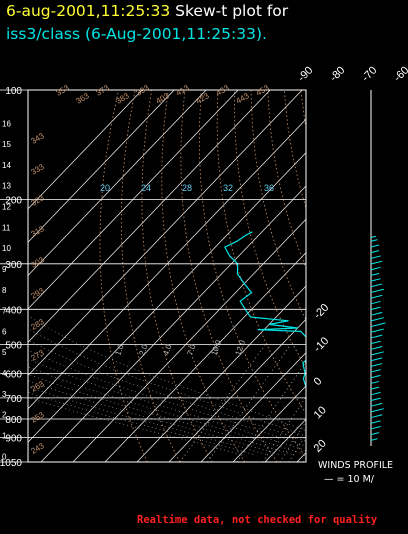  Describe the element at coordinates (38, 138) in the screenshot. I see `dry-adiabat-label: 343` at that location.